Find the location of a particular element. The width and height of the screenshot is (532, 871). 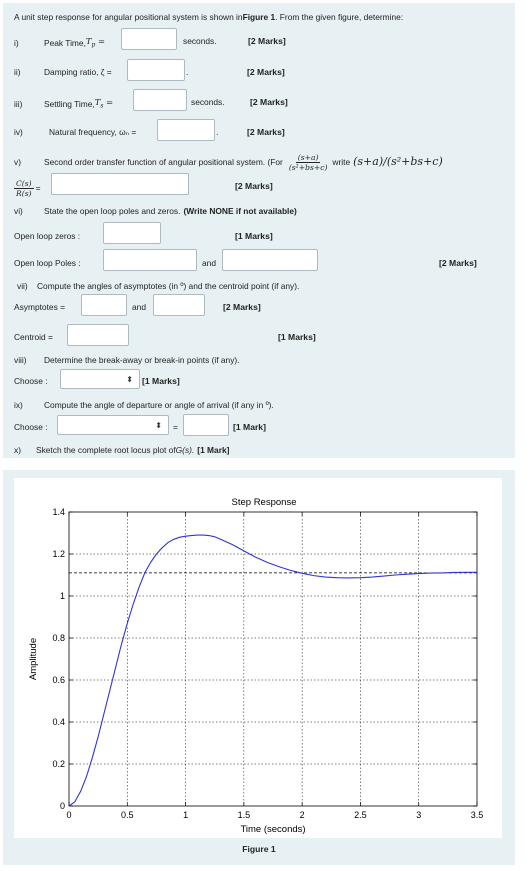

q7-number: vii) is located at coordinates (22, 286).